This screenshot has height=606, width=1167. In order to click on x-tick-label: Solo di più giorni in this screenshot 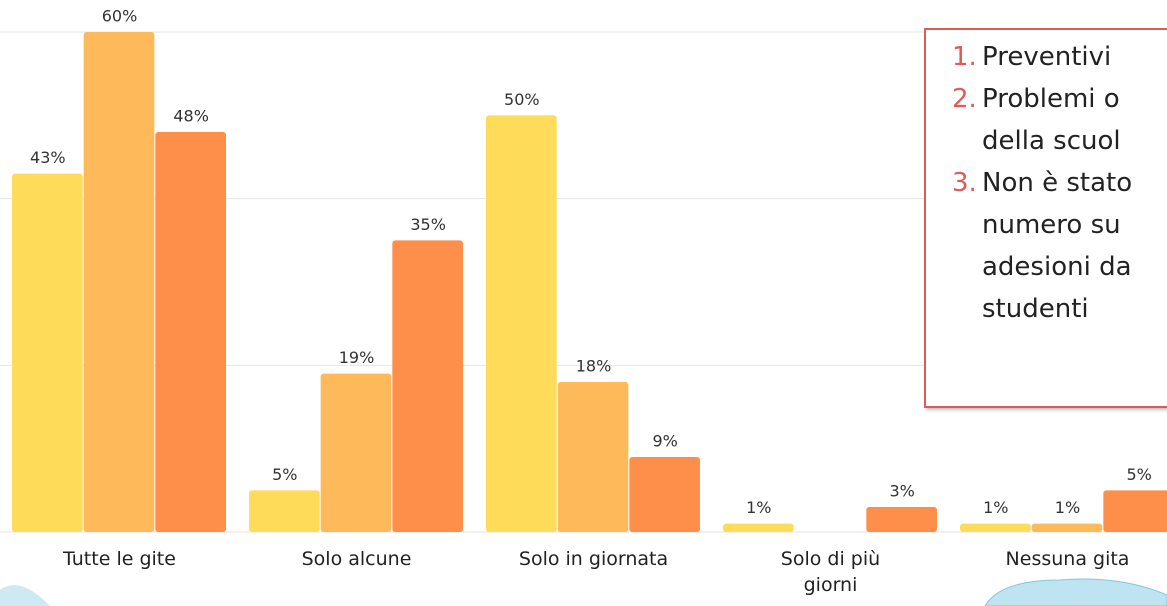, I will do `click(830, 572)`.